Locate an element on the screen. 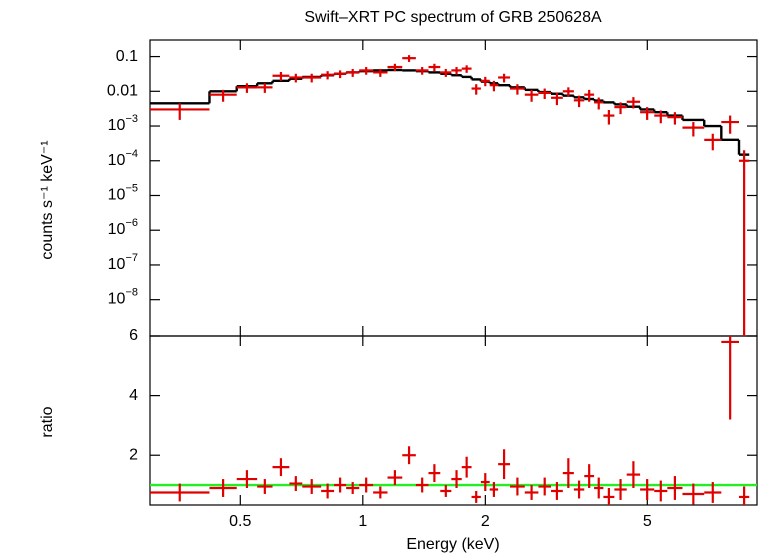 This screenshot has width=758, height=556. x-tick-label: 1 is located at coordinates (362, 521).